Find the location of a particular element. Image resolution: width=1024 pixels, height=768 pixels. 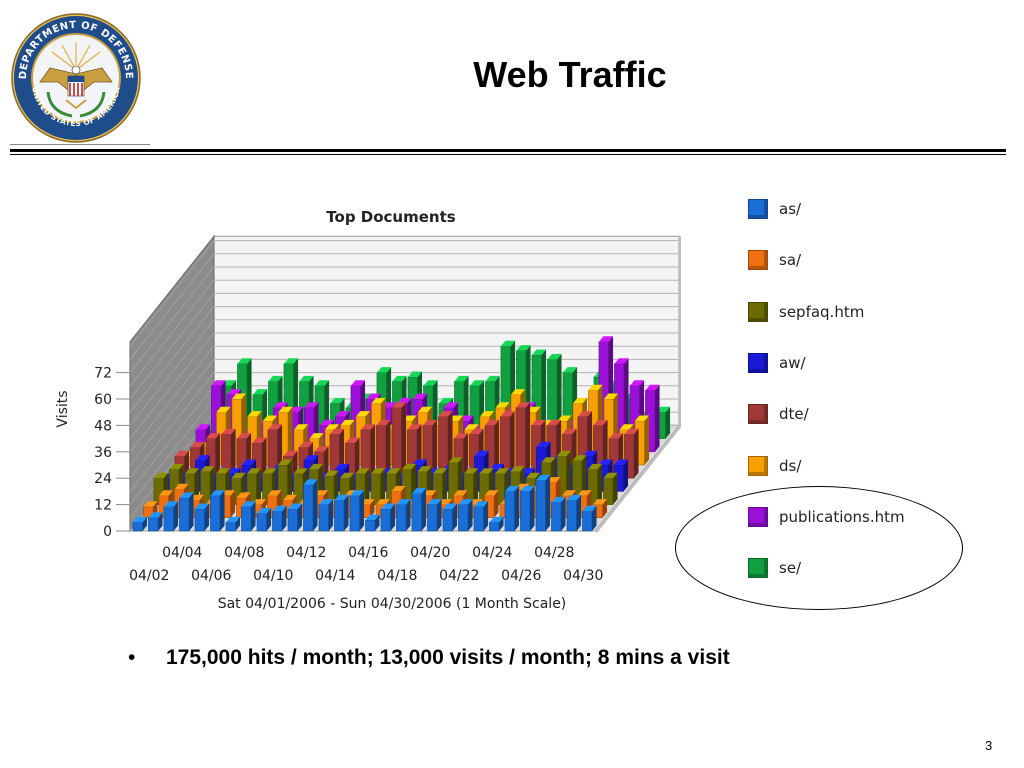

highlight-ellipse is located at coordinates (819, 548).